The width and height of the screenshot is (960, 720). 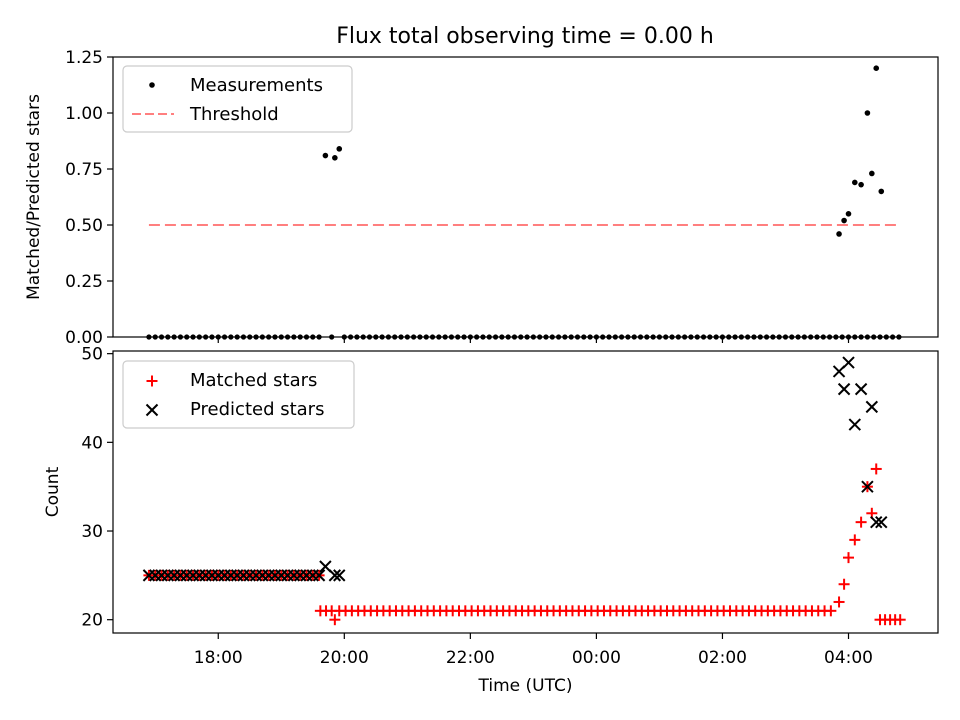 What do you see at coordinates (152, 85) in the screenshot?
I see `legend-measurements-marker` at bounding box center [152, 85].